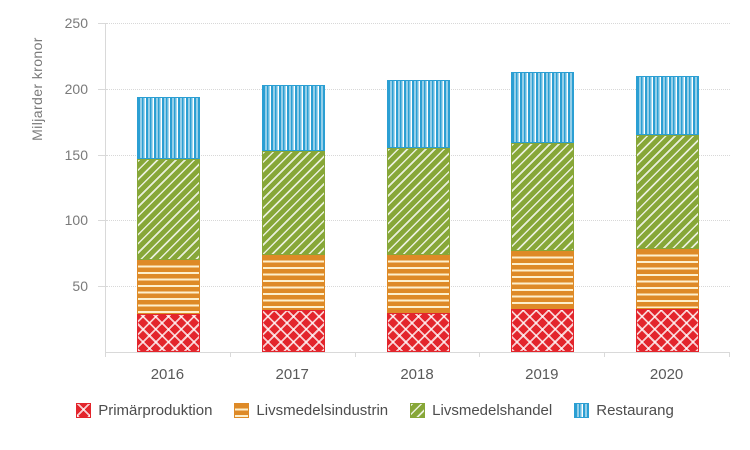  Describe the element at coordinates (417, 374) in the screenshot. I see `x-tick-label-2018: 2018` at that location.